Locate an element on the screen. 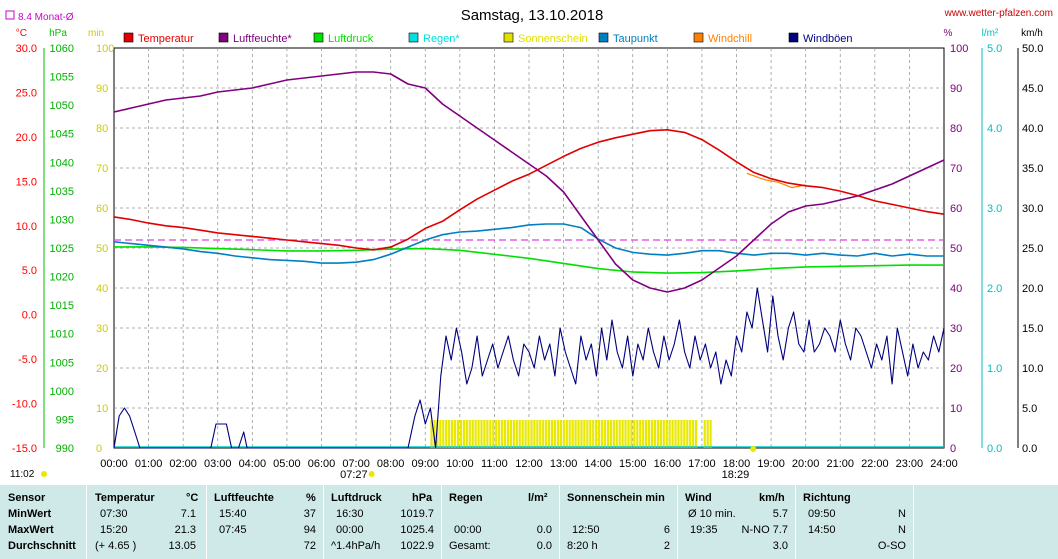 The width and height of the screenshot is (1058, 559). hdr-direction: Richtung is located at coordinates (827, 498).